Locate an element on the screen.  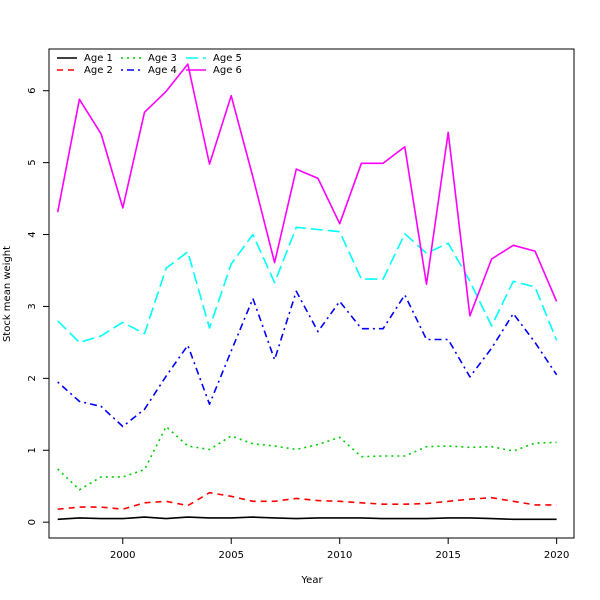
x-tick-label: 2000 is located at coordinates (122, 555).